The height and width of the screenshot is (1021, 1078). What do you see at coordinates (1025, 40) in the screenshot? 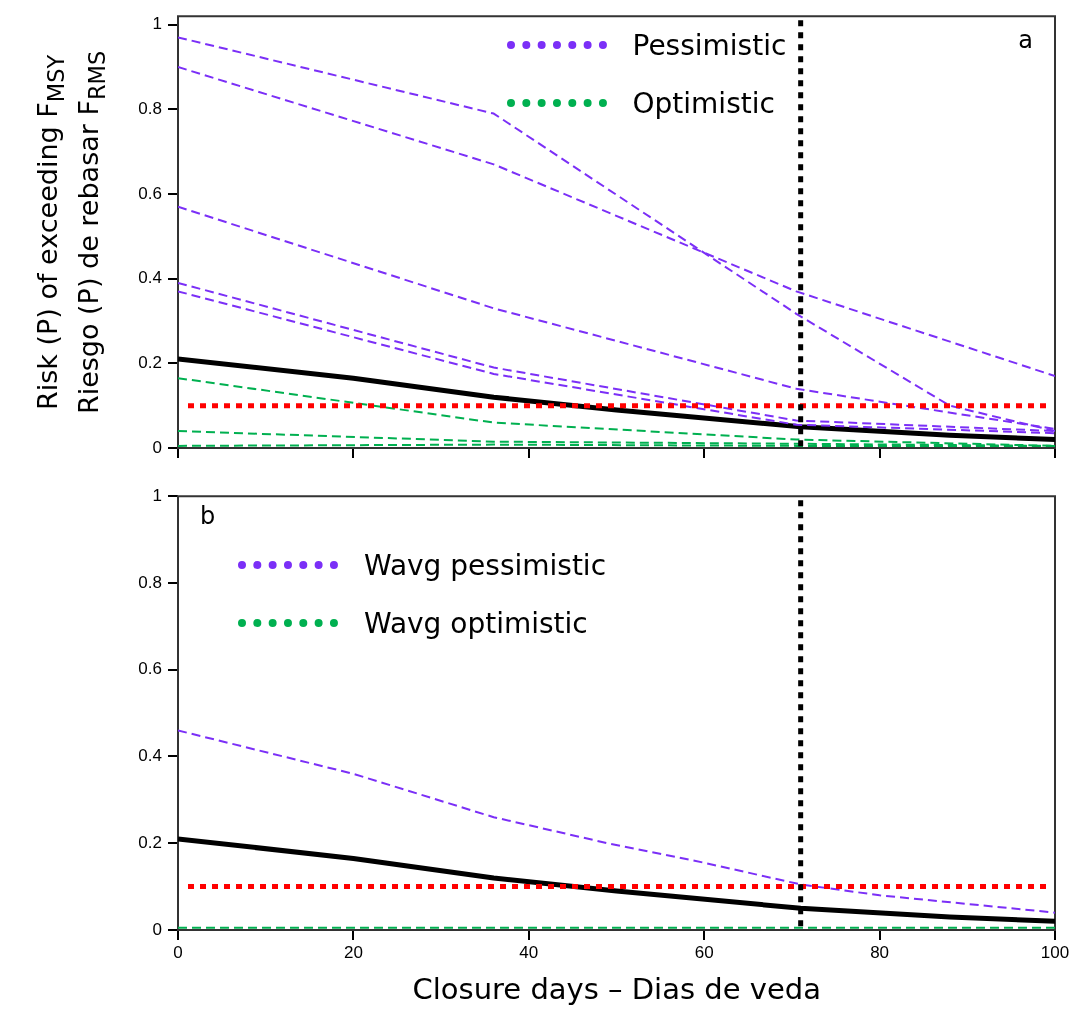
I see `annotation: a` at bounding box center [1025, 40].